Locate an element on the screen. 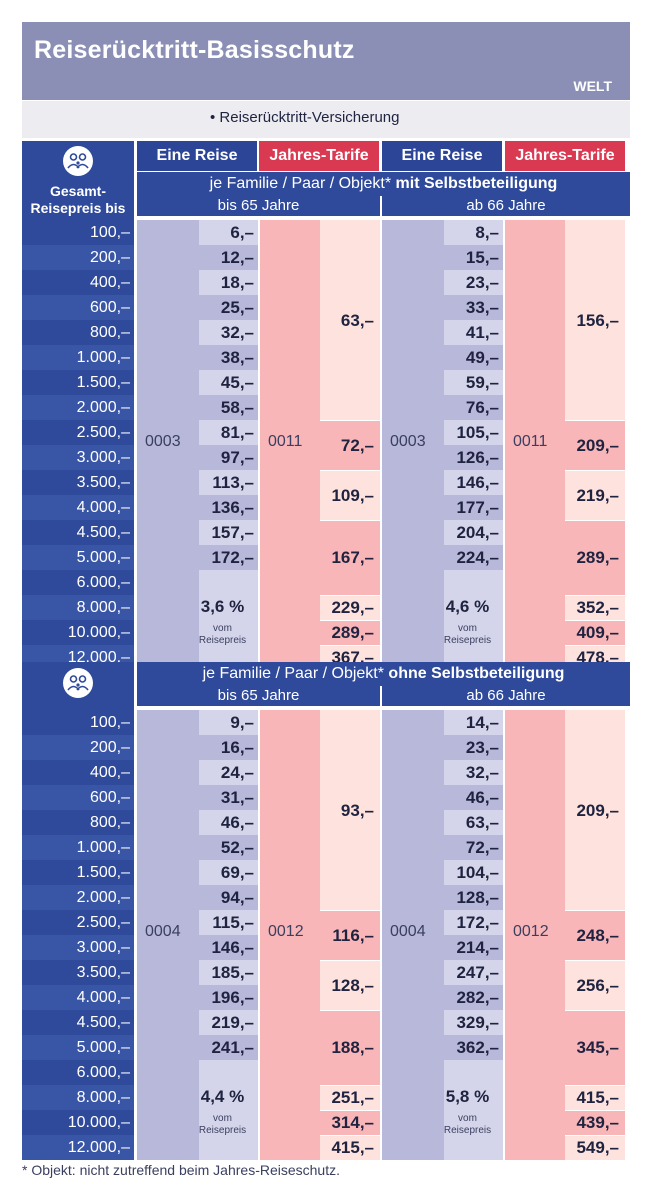 This screenshot has height=1200, width=652. reisepreis-cell: 3.500,– is located at coordinates (103, 482).